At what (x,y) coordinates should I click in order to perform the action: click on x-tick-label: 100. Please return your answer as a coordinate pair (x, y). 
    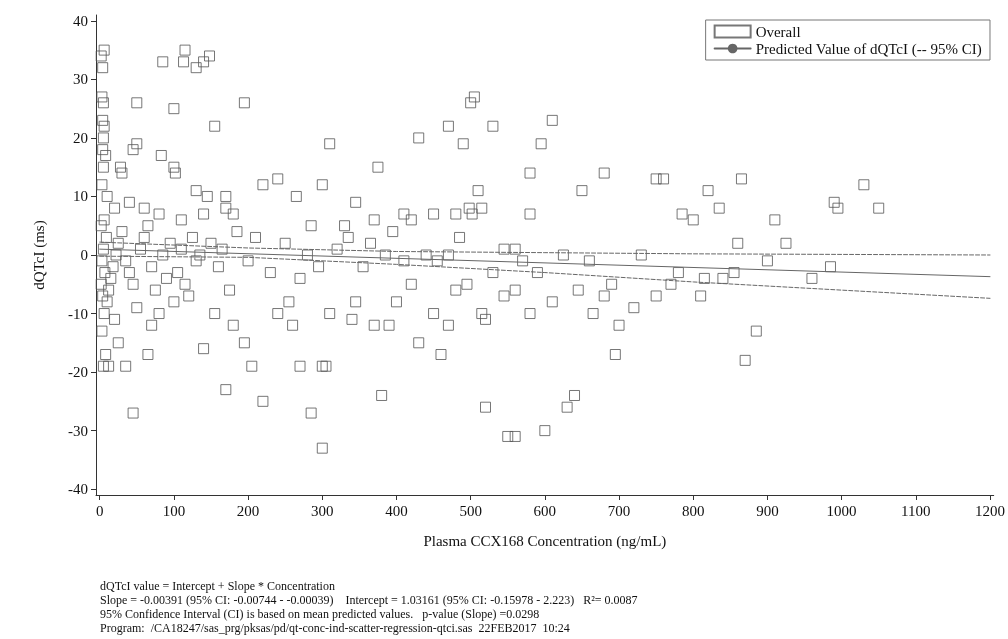
    Looking at the image, I should click on (174, 510).